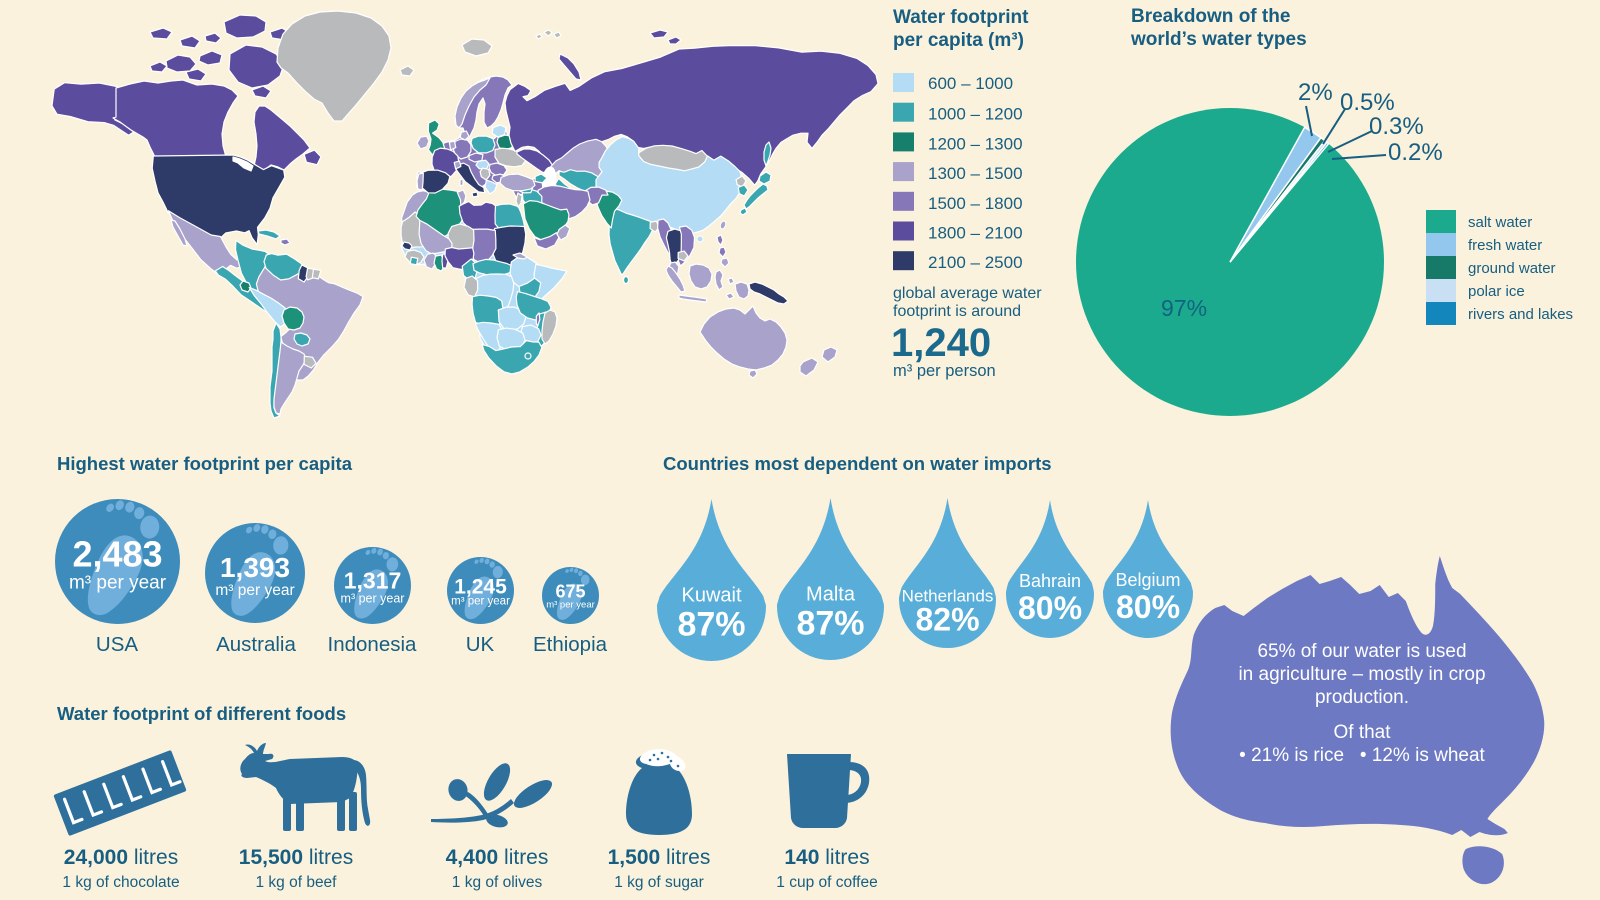  Describe the element at coordinates (831, 595) in the screenshot. I see `svg-text: Malta` at that location.